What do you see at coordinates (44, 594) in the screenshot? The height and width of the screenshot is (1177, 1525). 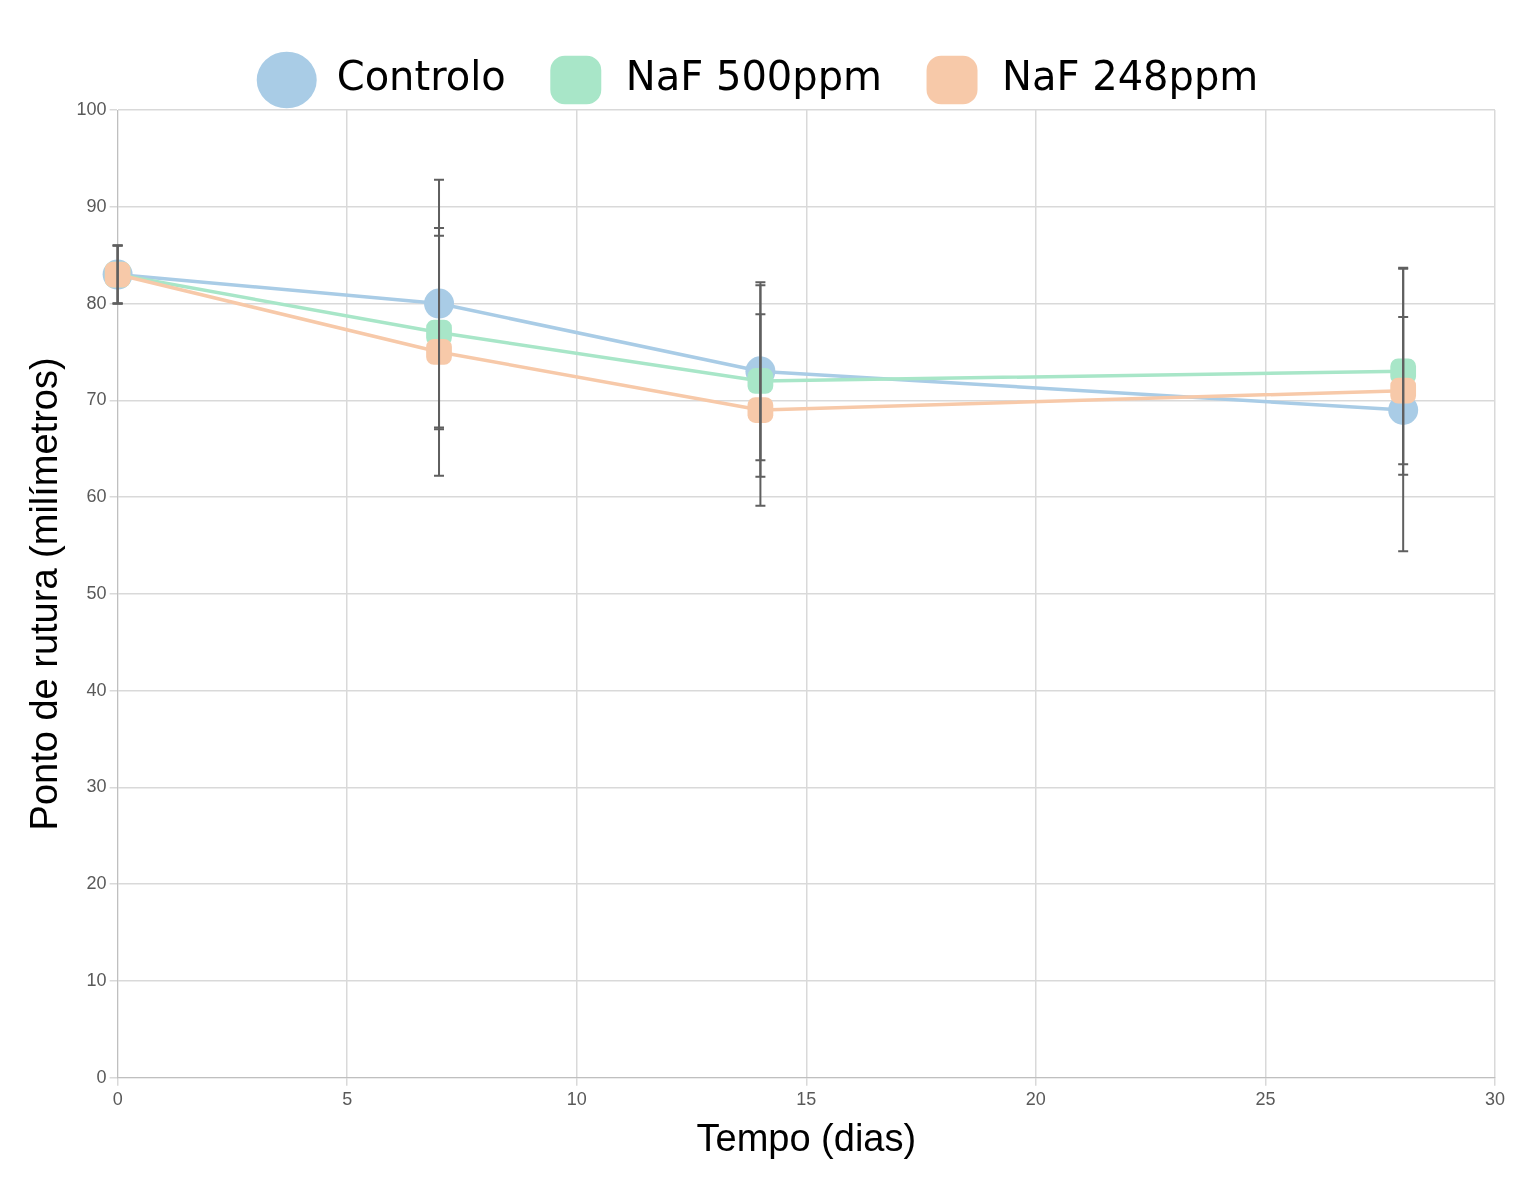 I see `y-axis-title: Ponto de rutura (milímetros)` at bounding box center [44, 594].